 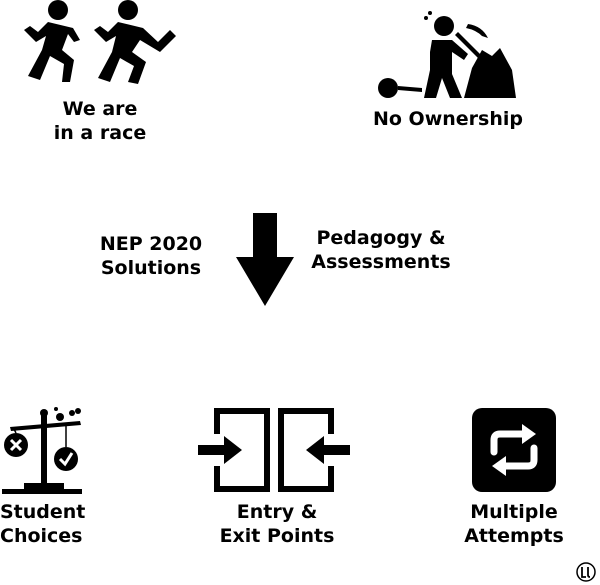 I want to click on running-people-icon, so click(x=103, y=44).